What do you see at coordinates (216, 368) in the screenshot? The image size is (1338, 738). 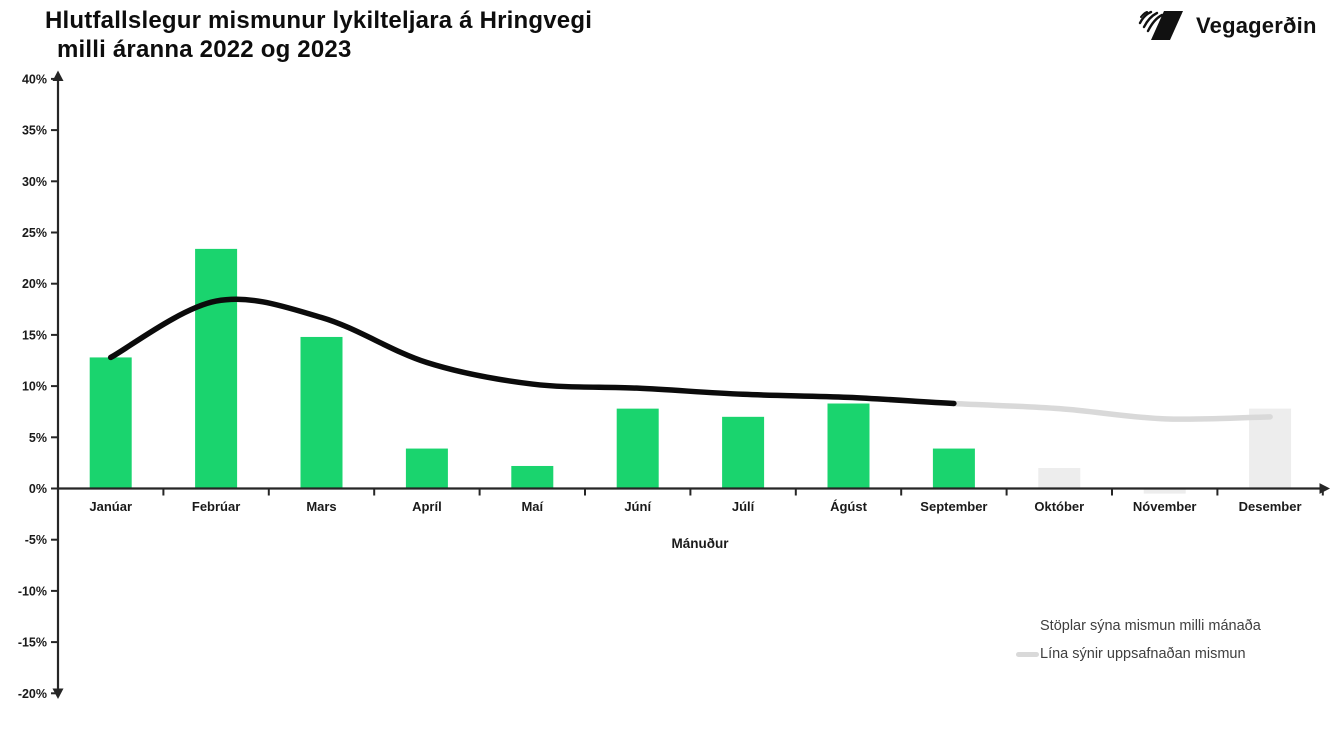 I see `bar-febrúar` at bounding box center [216, 368].